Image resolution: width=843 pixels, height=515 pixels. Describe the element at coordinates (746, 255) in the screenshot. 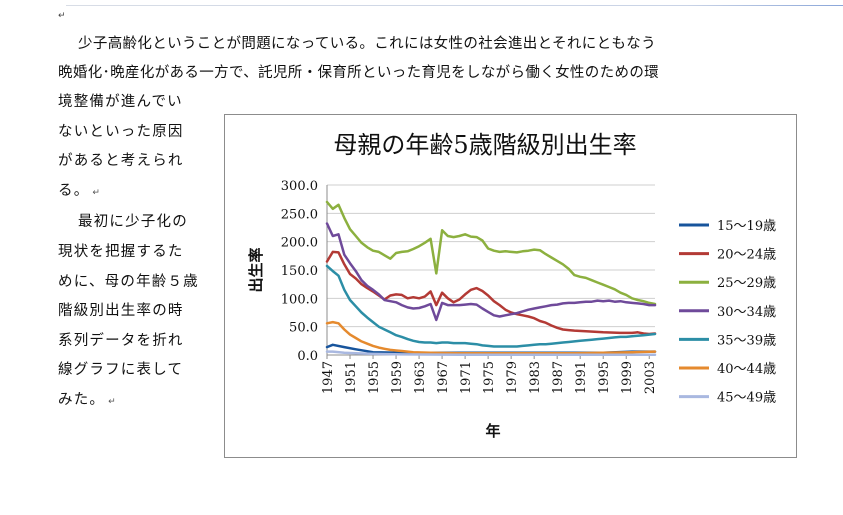

I see `legend-label: 20～24歳` at that location.